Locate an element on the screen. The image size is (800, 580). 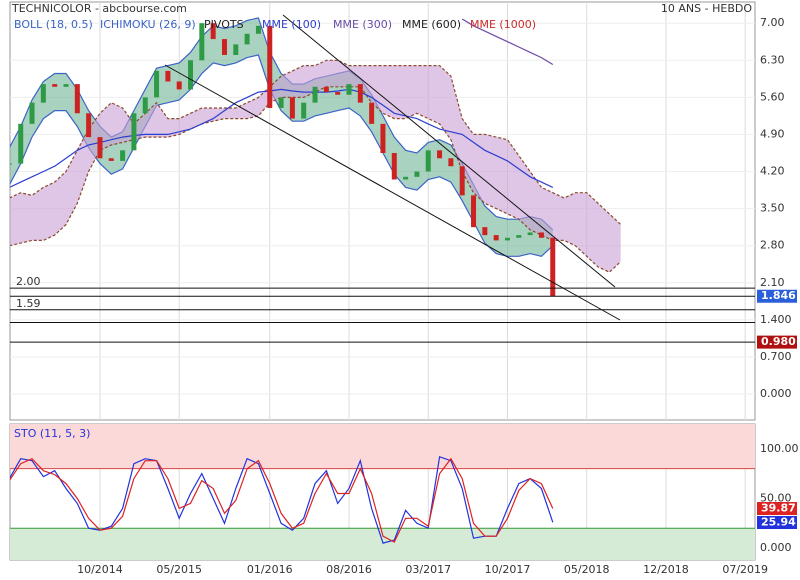
y-tick-label: 4.20 is located at coordinates (772, 171).